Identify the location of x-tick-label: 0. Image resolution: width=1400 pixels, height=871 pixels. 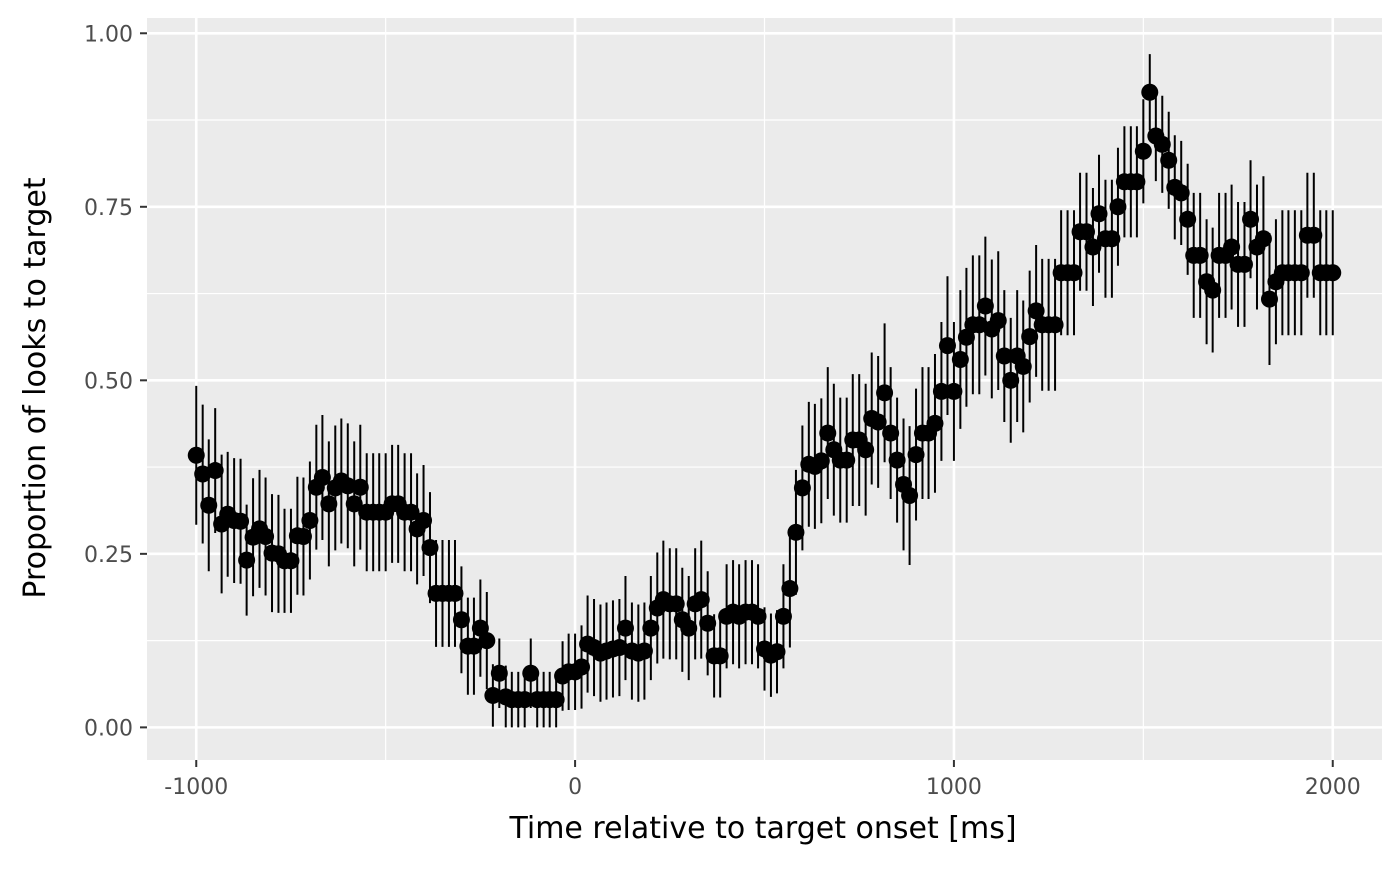
(575, 787).